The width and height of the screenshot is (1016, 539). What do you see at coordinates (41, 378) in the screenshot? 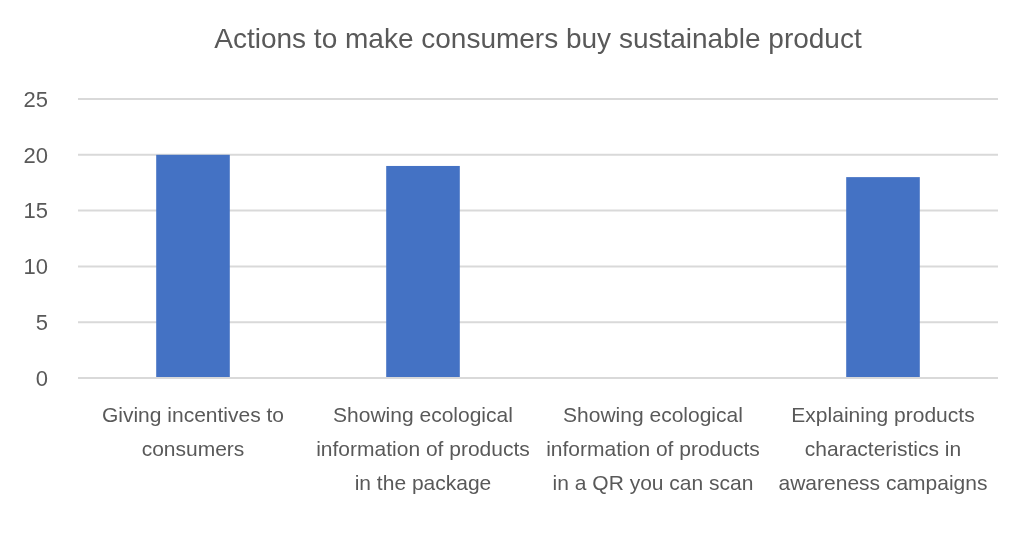
I see `y-tick-label: 0` at bounding box center [41, 378].